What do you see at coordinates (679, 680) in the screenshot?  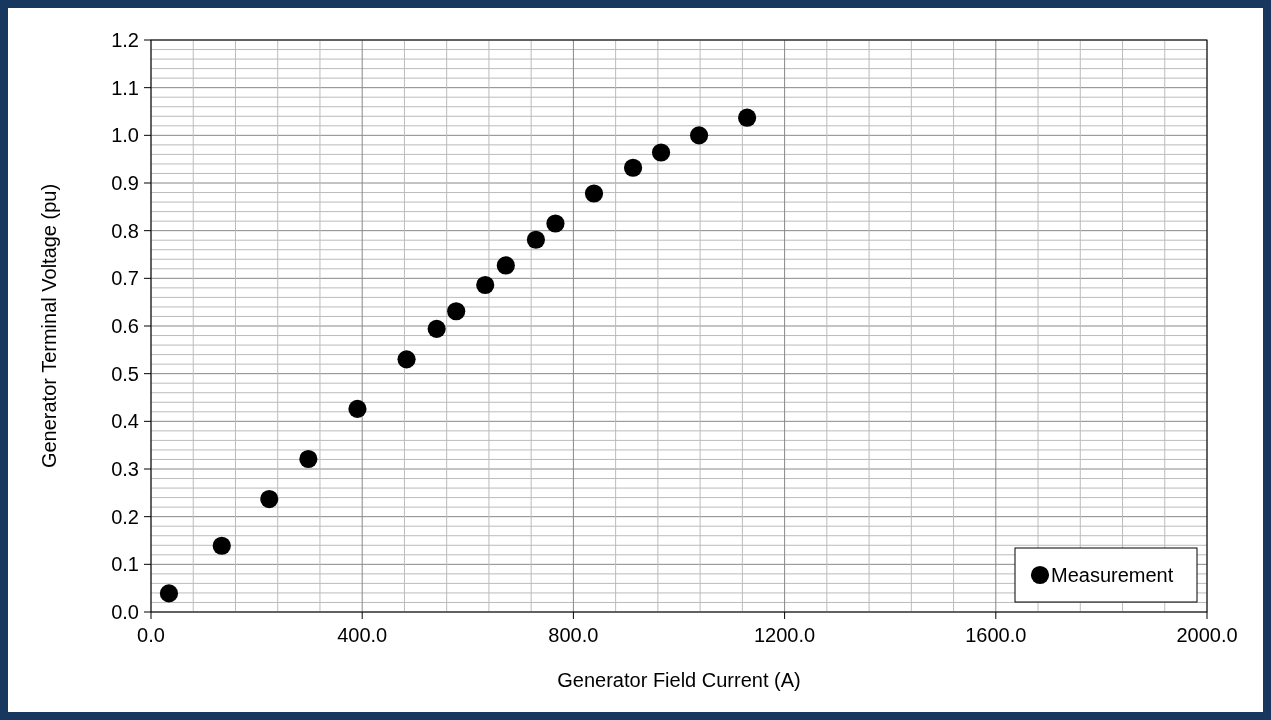 I see `x-axis-title: Generator Field Current (A)` at bounding box center [679, 680].